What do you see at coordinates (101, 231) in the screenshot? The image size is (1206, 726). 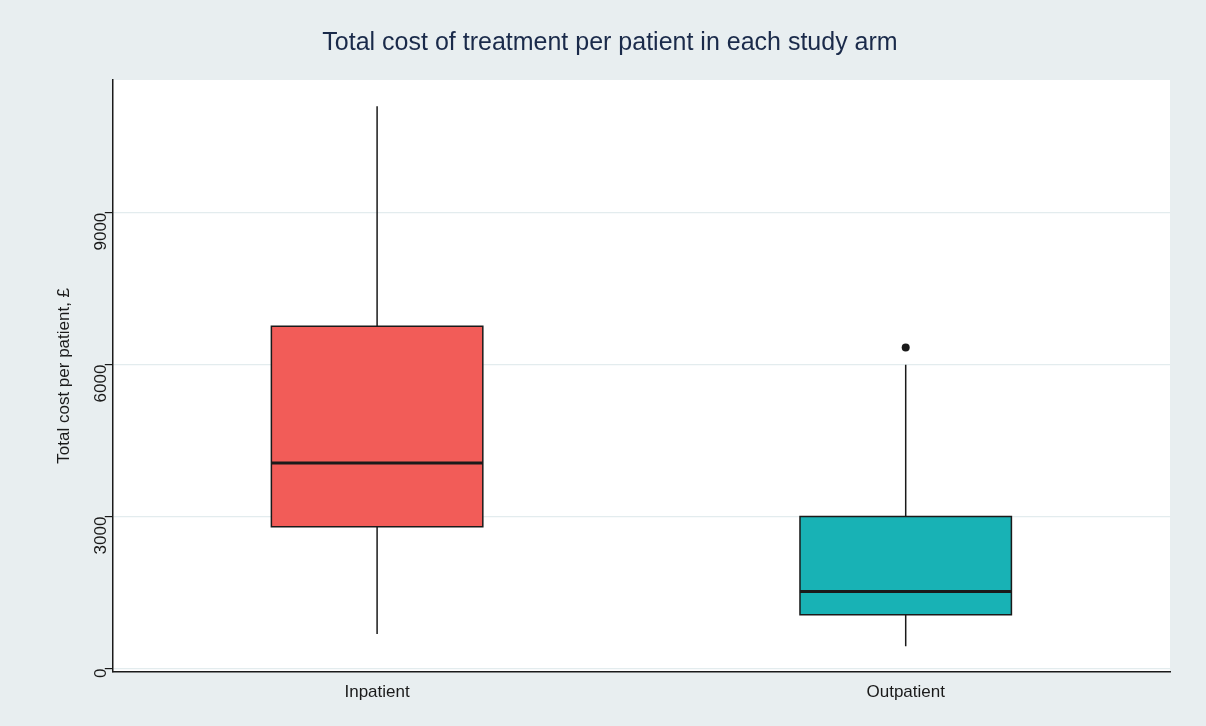 I see `y-tick-label: 9000` at bounding box center [101, 231].